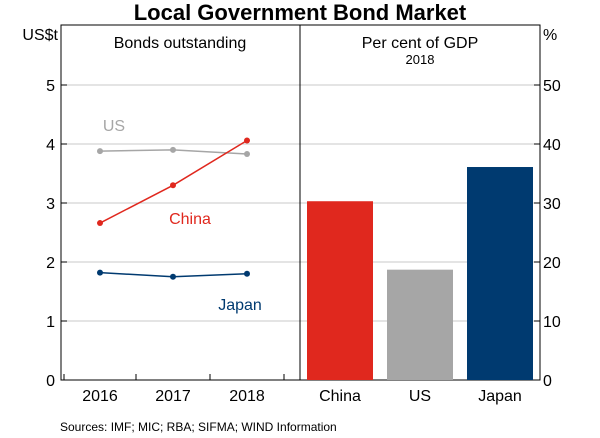 The image size is (600, 438). What do you see at coordinates (247, 396) in the screenshot?
I see `left-x-tick-label: 2018` at bounding box center [247, 396].